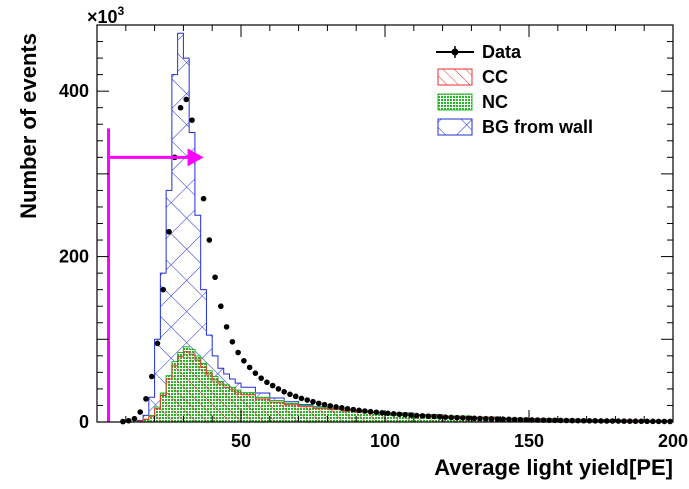 Image resolution: width=689 pixels, height=489 pixels. I want to click on y-axis-multiplier: ×10³, so click(106, 15).